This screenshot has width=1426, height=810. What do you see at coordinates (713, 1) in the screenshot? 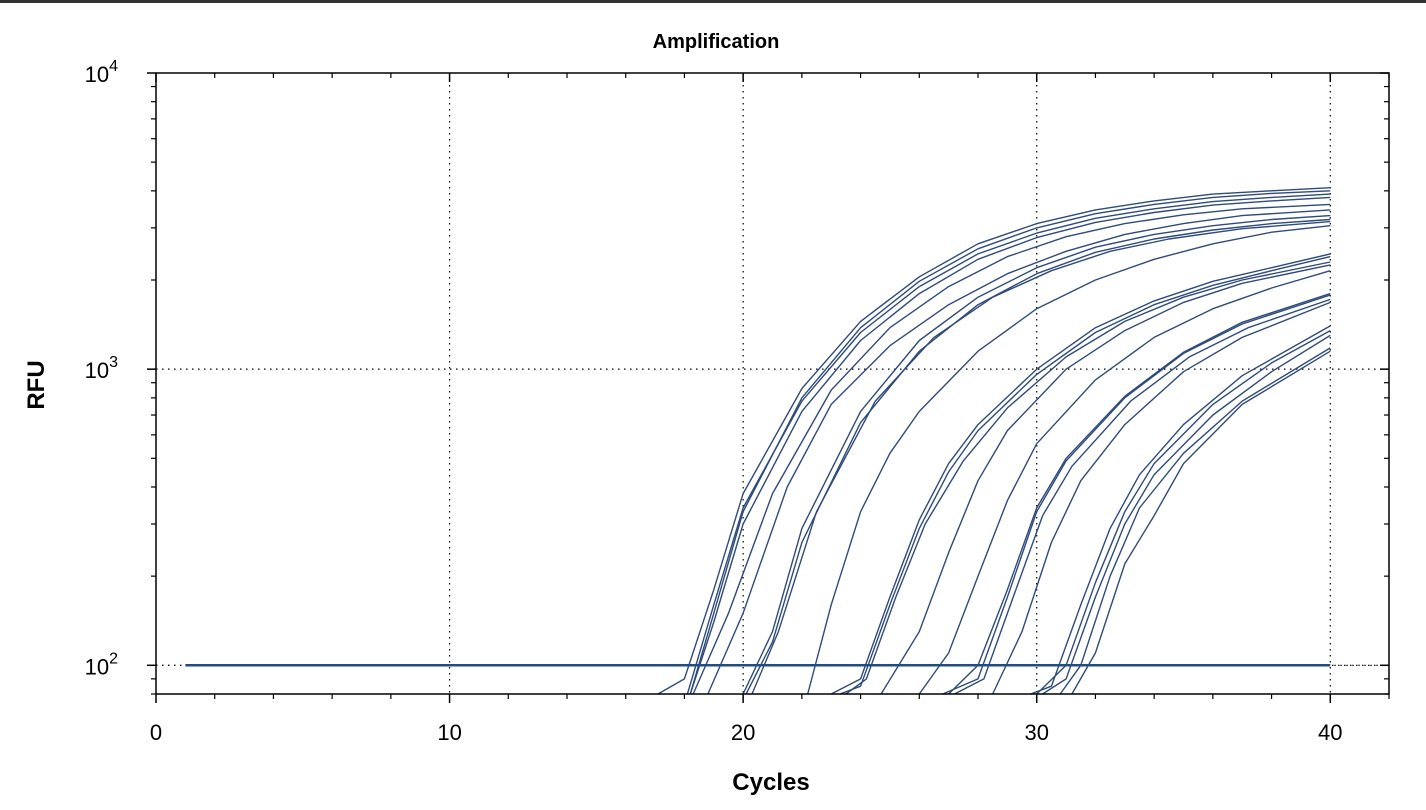
I see `window-top-border` at bounding box center [713, 1].